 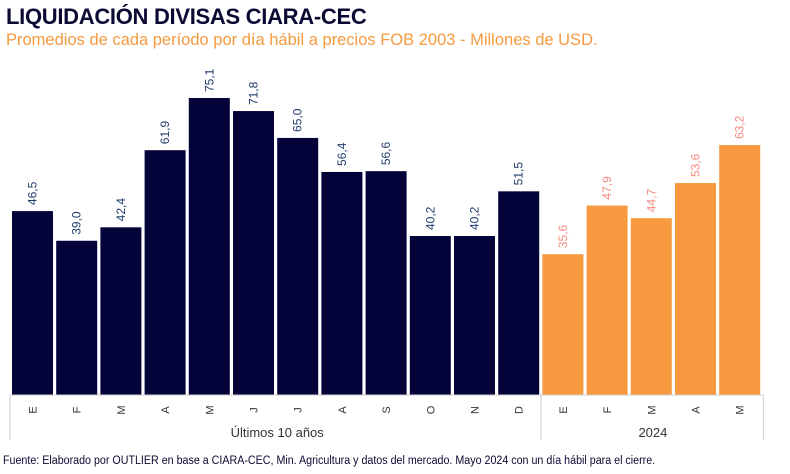 What do you see at coordinates (121, 210) in the screenshot?
I see `data-label: 42,4` at bounding box center [121, 210].